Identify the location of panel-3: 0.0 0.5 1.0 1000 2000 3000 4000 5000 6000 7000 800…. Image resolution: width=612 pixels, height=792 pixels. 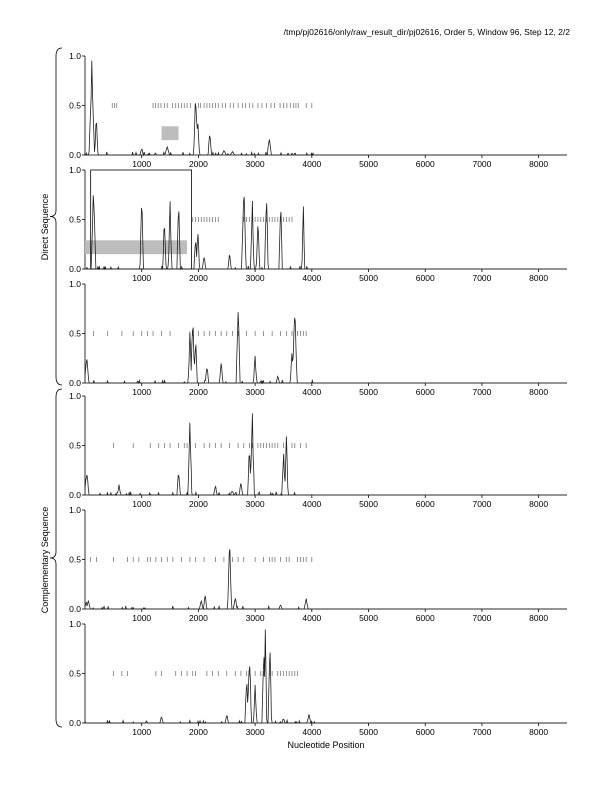
(318, 338).